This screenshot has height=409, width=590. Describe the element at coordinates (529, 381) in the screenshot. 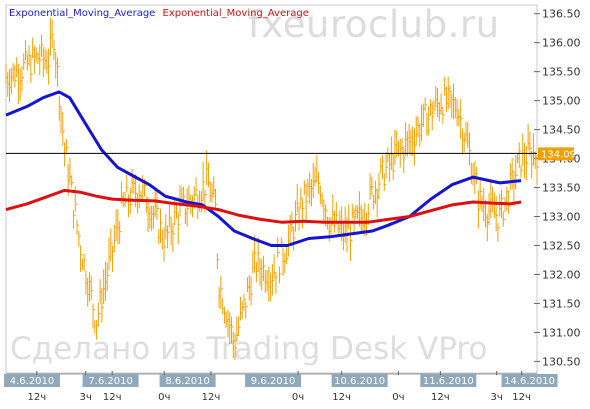

I see `x-date-label: 14.6.2010` at that location.